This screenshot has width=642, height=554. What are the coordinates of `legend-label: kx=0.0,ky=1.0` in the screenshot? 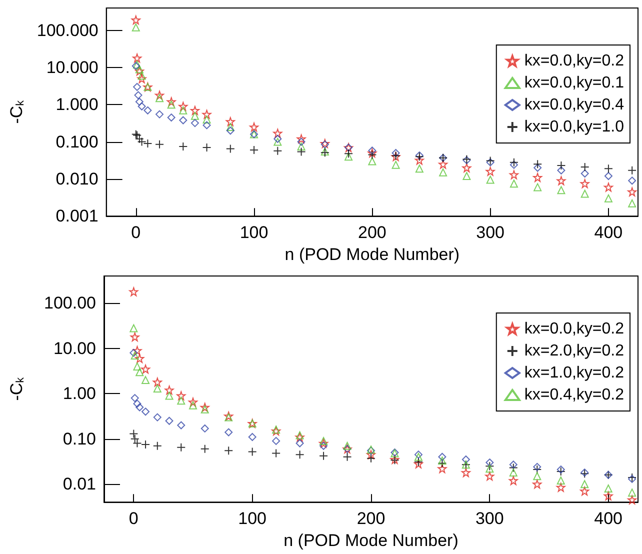 It's located at (574, 127).